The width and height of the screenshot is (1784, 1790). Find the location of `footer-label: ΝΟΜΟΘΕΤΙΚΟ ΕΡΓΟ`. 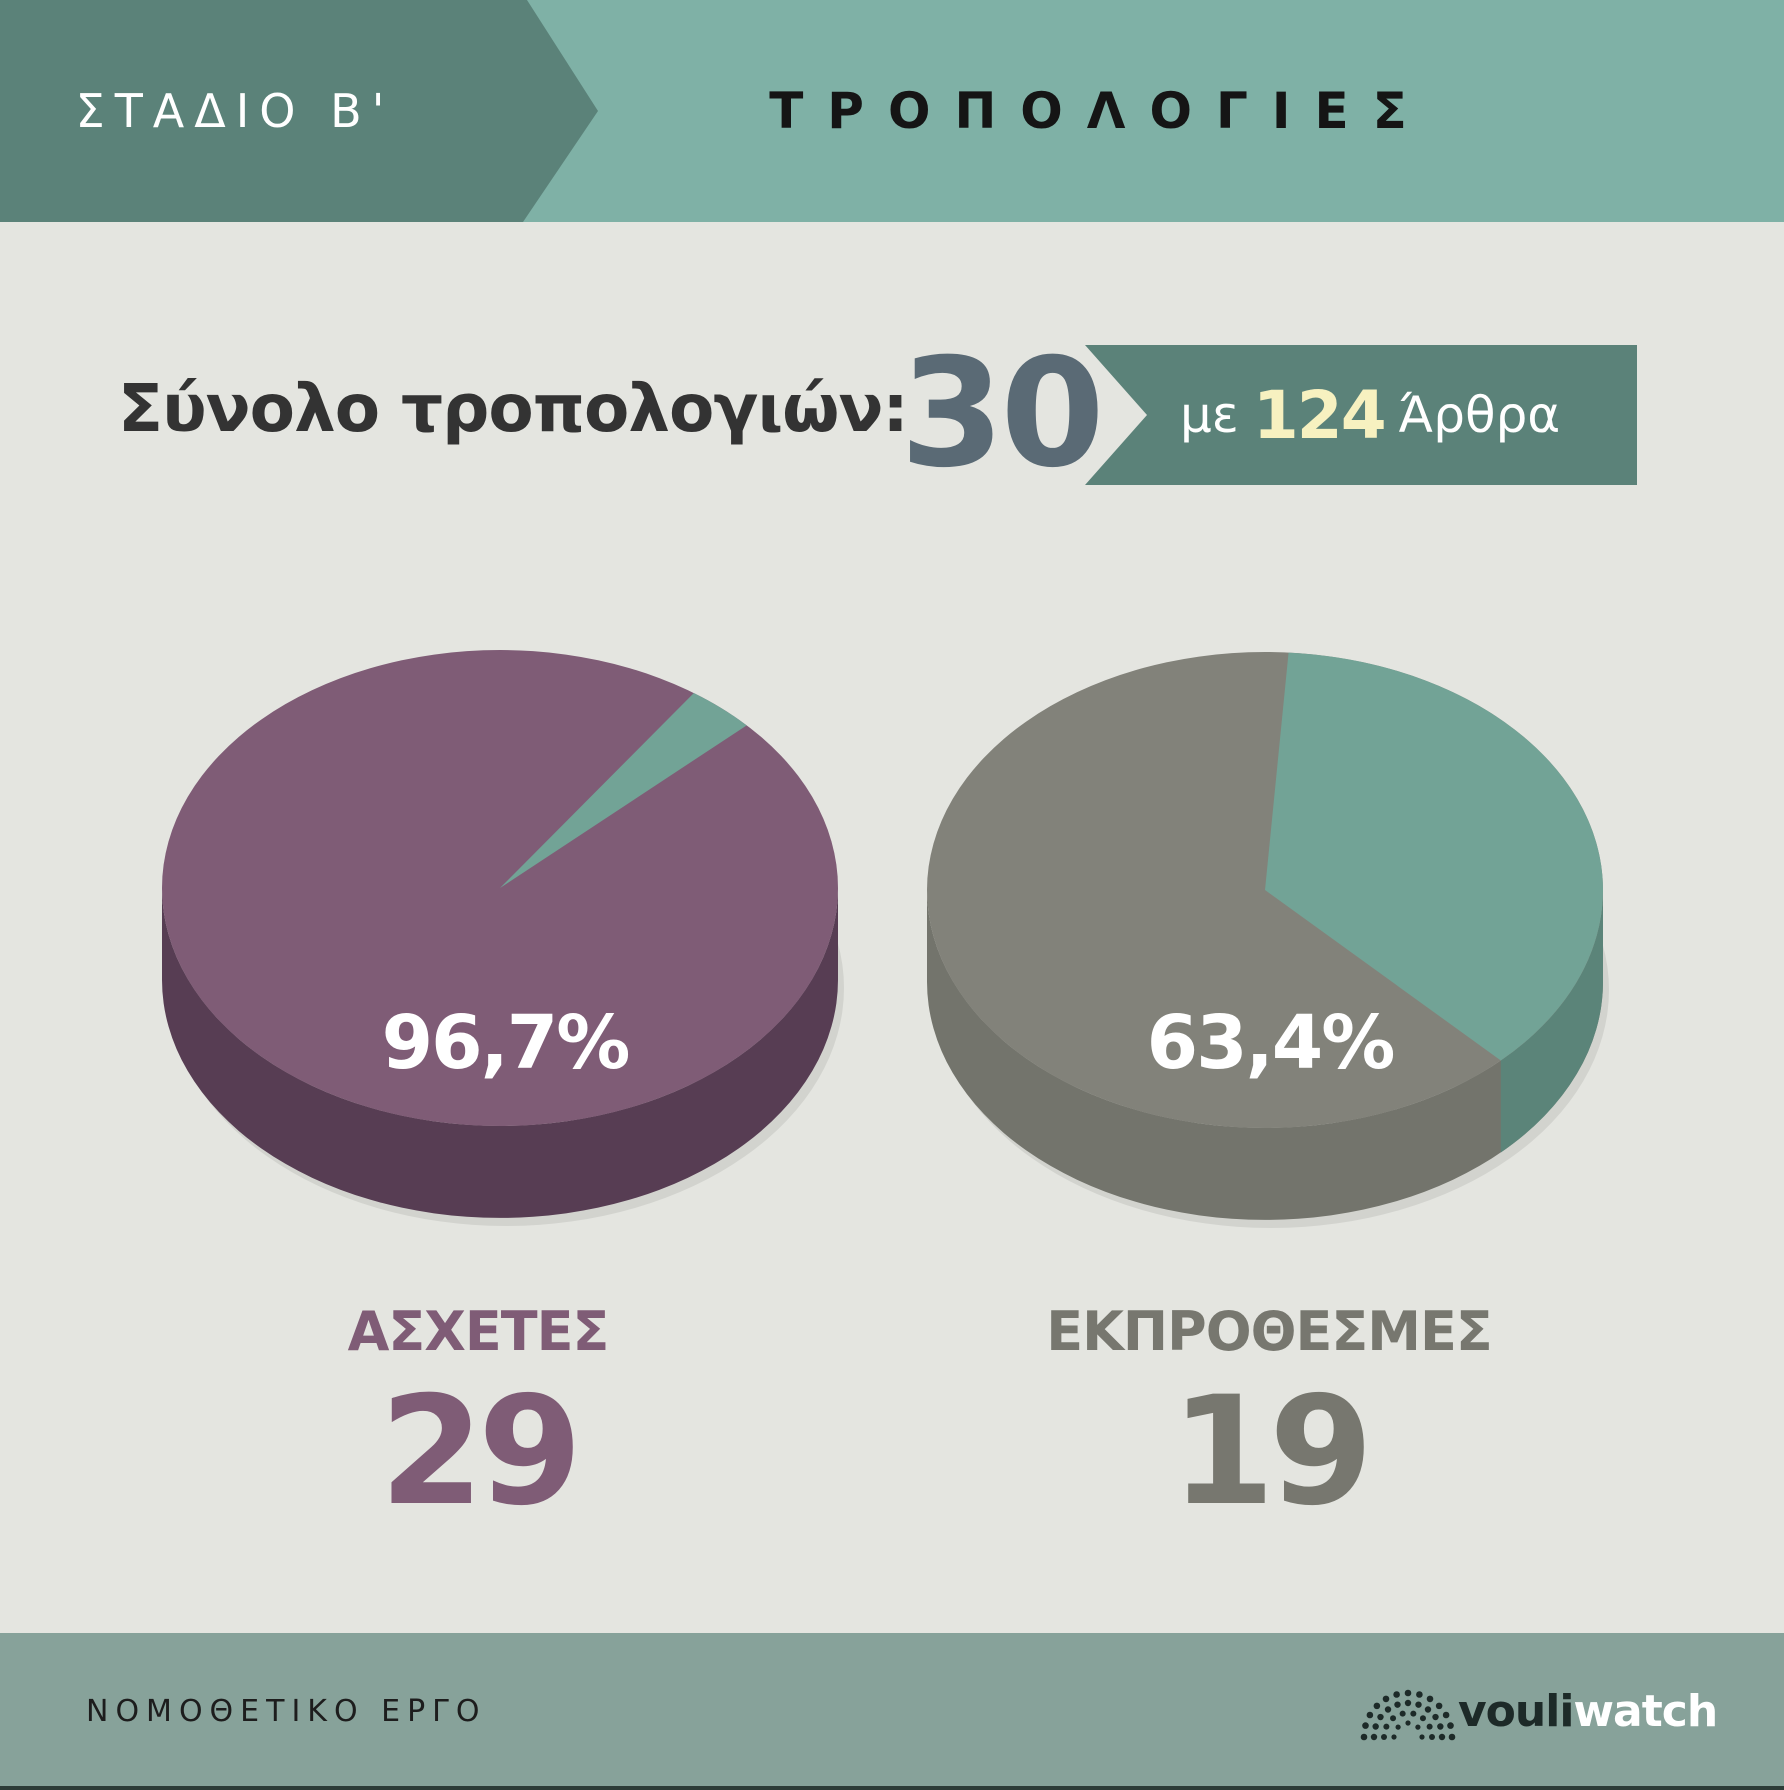

footer-label: ΝΟΜΟΘΕΤΙΚΟ ΕΡΓΟ is located at coordinates (286, 1711).